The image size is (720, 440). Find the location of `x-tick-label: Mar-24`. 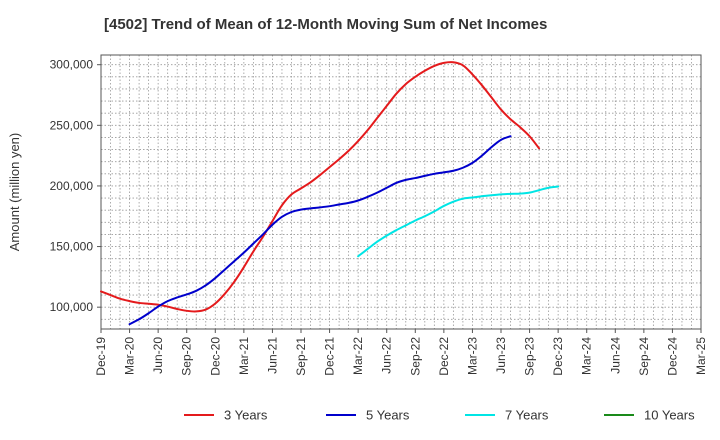

x-tick-label: Mar-24 is located at coordinates (587, 356).